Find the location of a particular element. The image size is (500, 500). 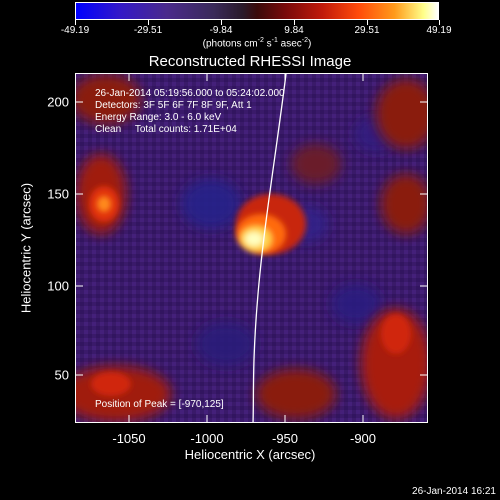

colorbar-label: -29.51 is located at coordinates (148, 30).